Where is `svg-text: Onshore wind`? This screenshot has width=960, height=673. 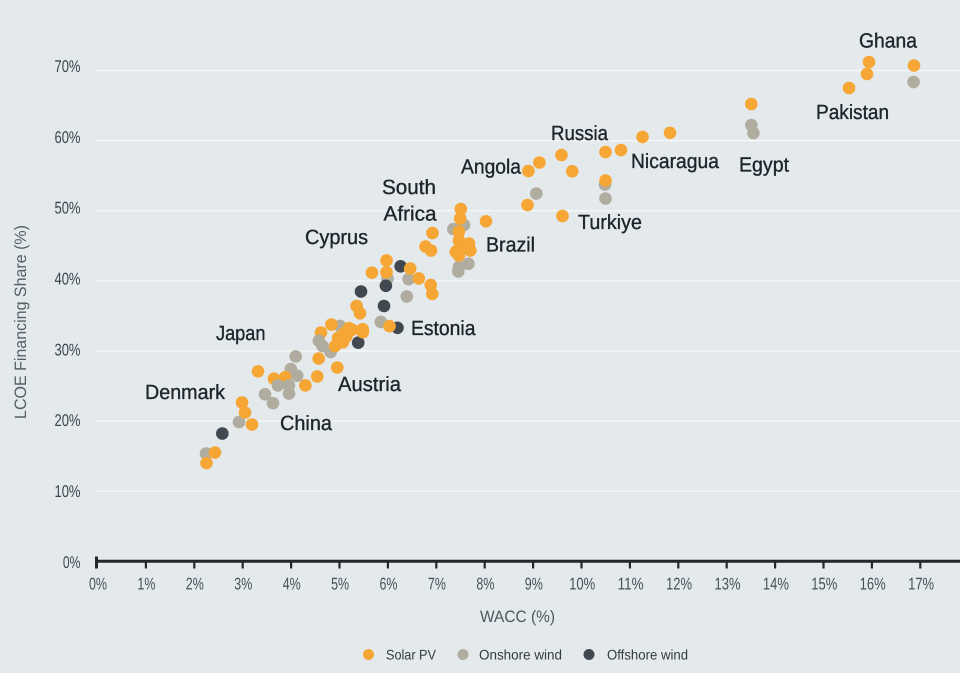
svg-text: Onshore wind is located at coordinates (520, 655).